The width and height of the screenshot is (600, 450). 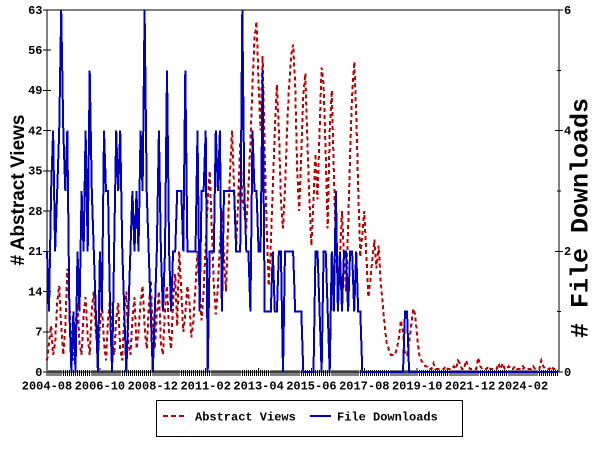 What do you see at coordinates (567, 132) in the screenshot?
I see `svg-text: 4` at bounding box center [567, 132].